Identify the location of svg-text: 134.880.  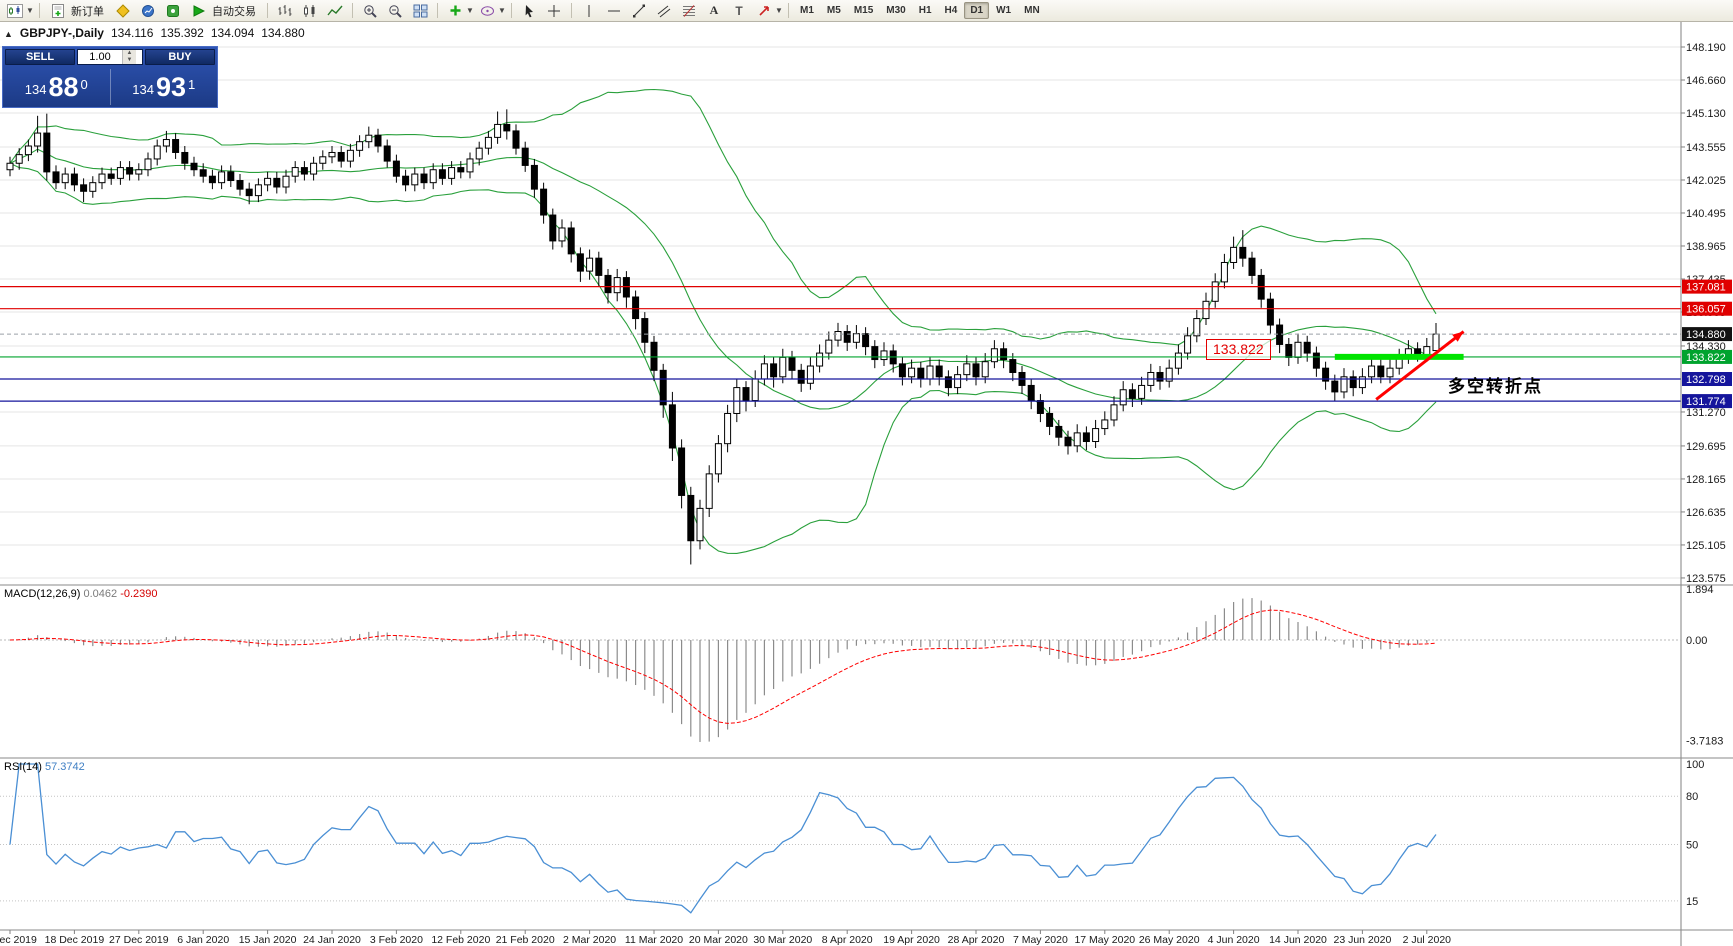
(1706, 335).